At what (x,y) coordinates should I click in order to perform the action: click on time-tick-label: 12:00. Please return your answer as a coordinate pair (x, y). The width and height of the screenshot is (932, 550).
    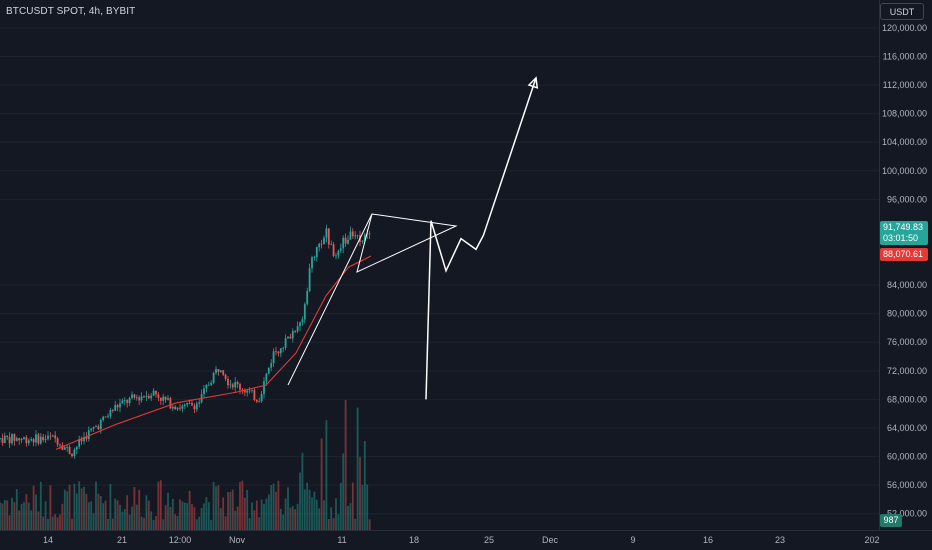
    Looking at the image, I should click on (180, 540).